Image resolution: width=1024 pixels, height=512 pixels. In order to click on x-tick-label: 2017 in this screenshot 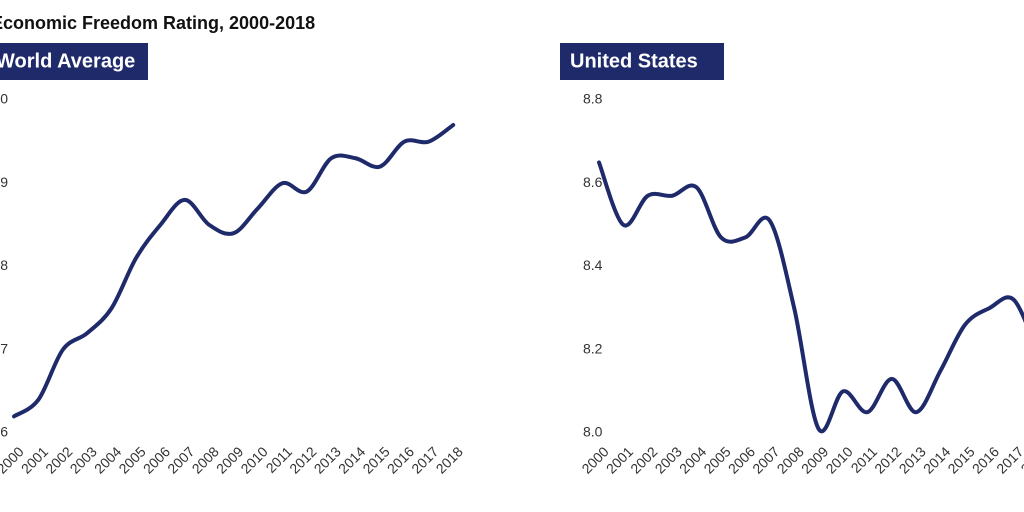, I will do `click(1008, 459)`.